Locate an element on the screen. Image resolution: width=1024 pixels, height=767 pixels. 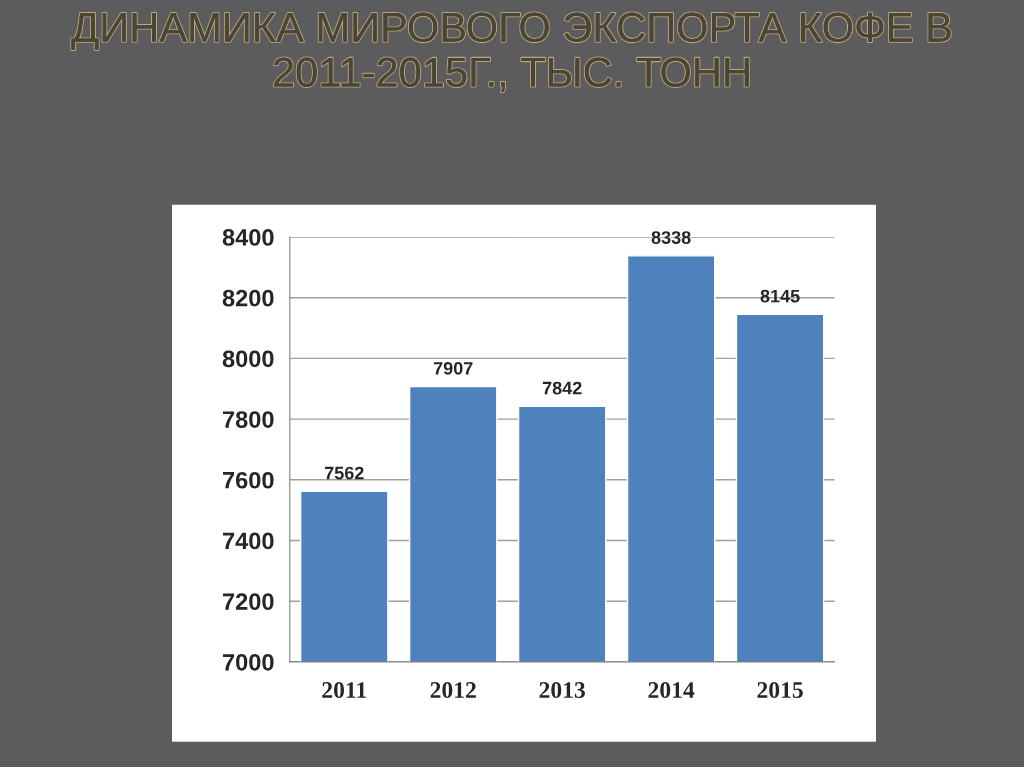
y-tick-label: 7600 is located at coordinates (248, 480).